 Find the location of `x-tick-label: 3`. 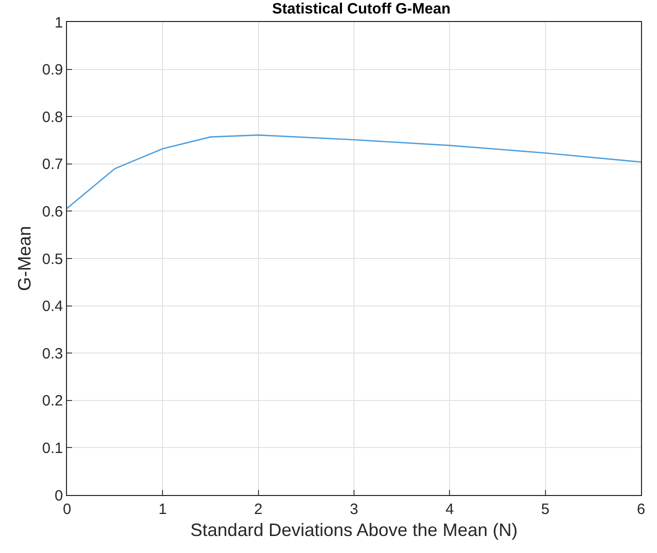

x-tick-label: 3 is located at coordinates (354, 509).